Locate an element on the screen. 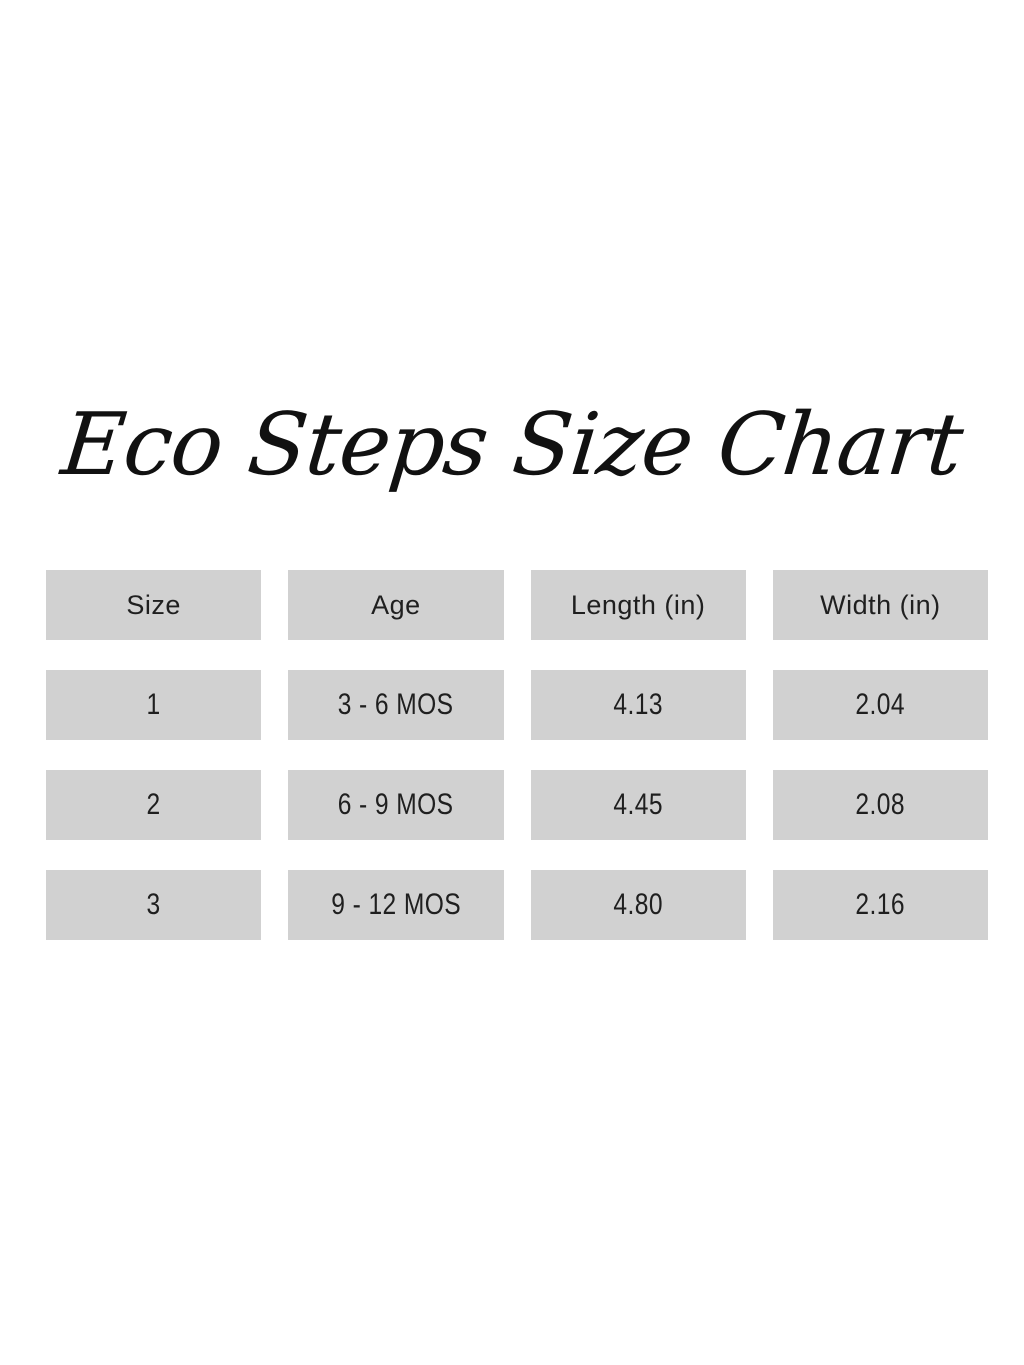 This screenshot has height=1365, width=1024. cell-value: 4.80 is located at coordinates (638, 904).